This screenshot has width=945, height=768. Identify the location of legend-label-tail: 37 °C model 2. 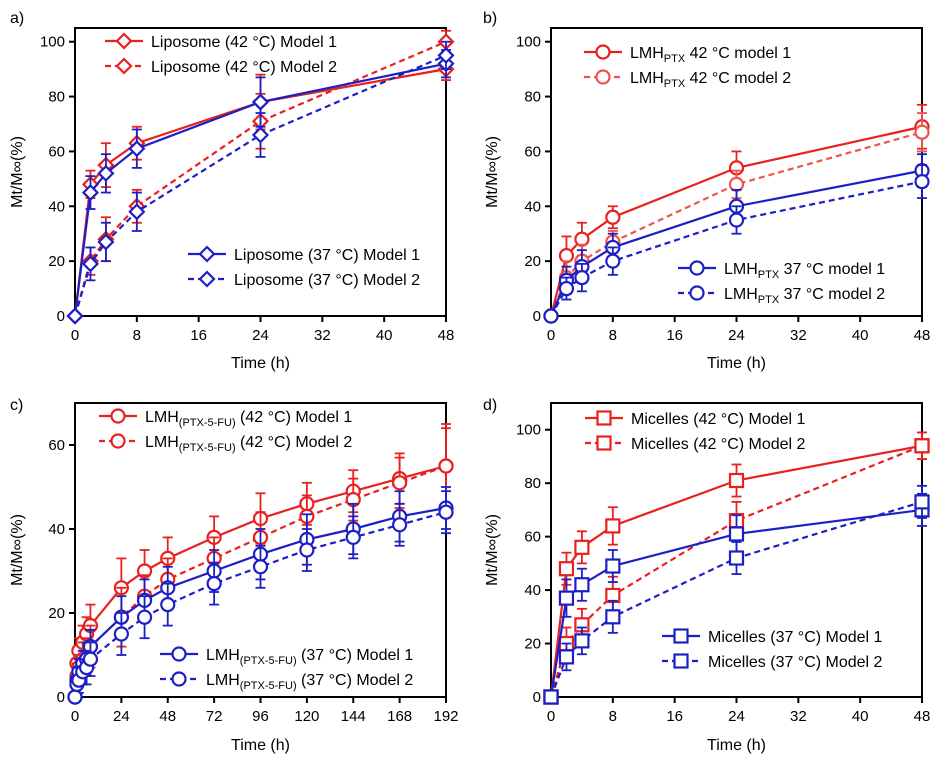
(832, 294).